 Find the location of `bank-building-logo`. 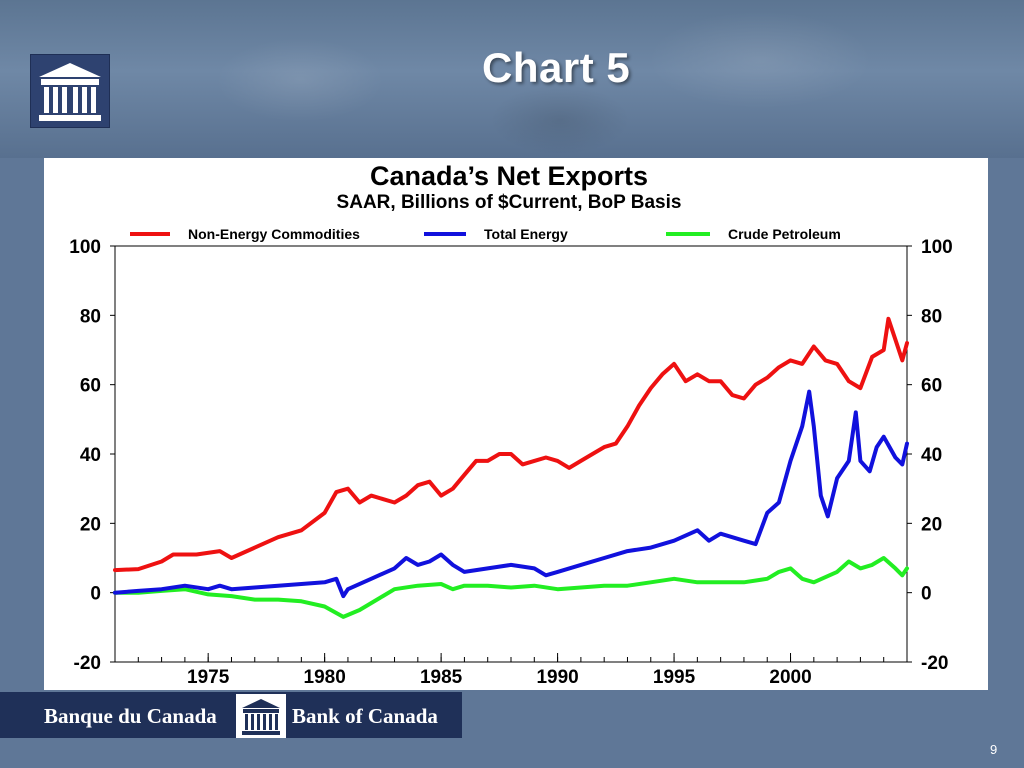

bank-building-logo is located at coordinates (70, 91).